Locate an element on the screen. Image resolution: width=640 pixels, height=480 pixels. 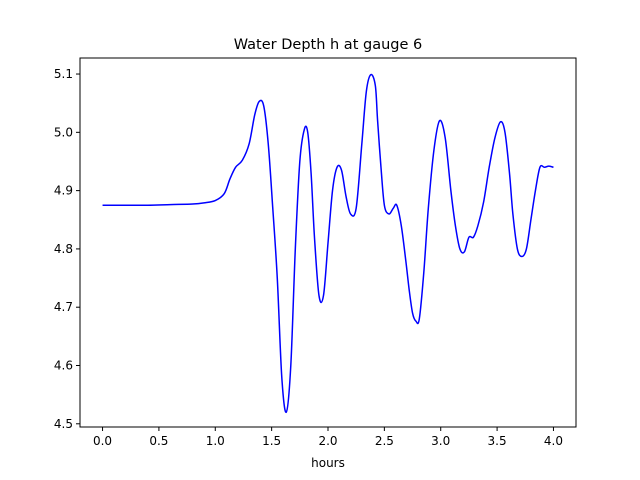
y-tick-label: 4.7 is located at coordinates (63, 307).